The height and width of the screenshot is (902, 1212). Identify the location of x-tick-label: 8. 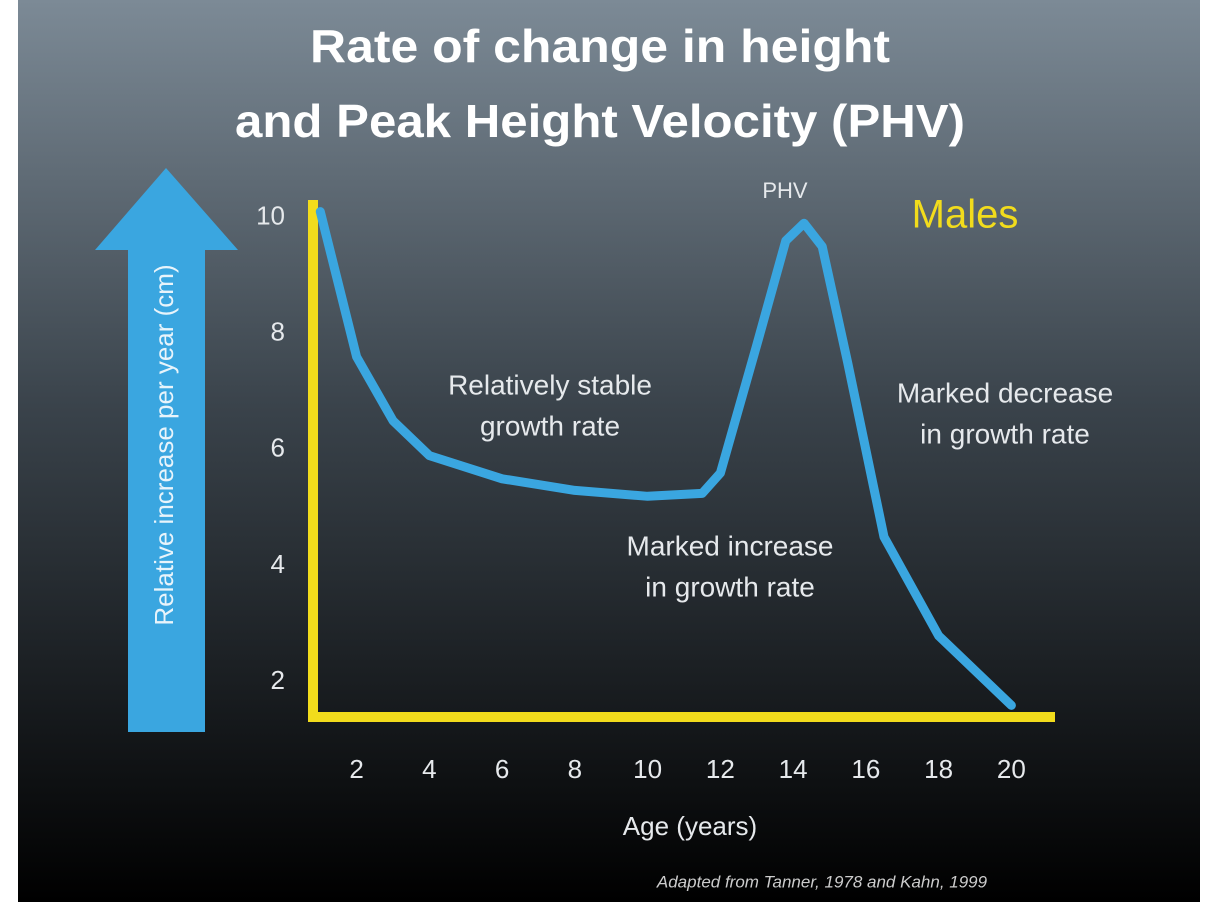
(575, 769).